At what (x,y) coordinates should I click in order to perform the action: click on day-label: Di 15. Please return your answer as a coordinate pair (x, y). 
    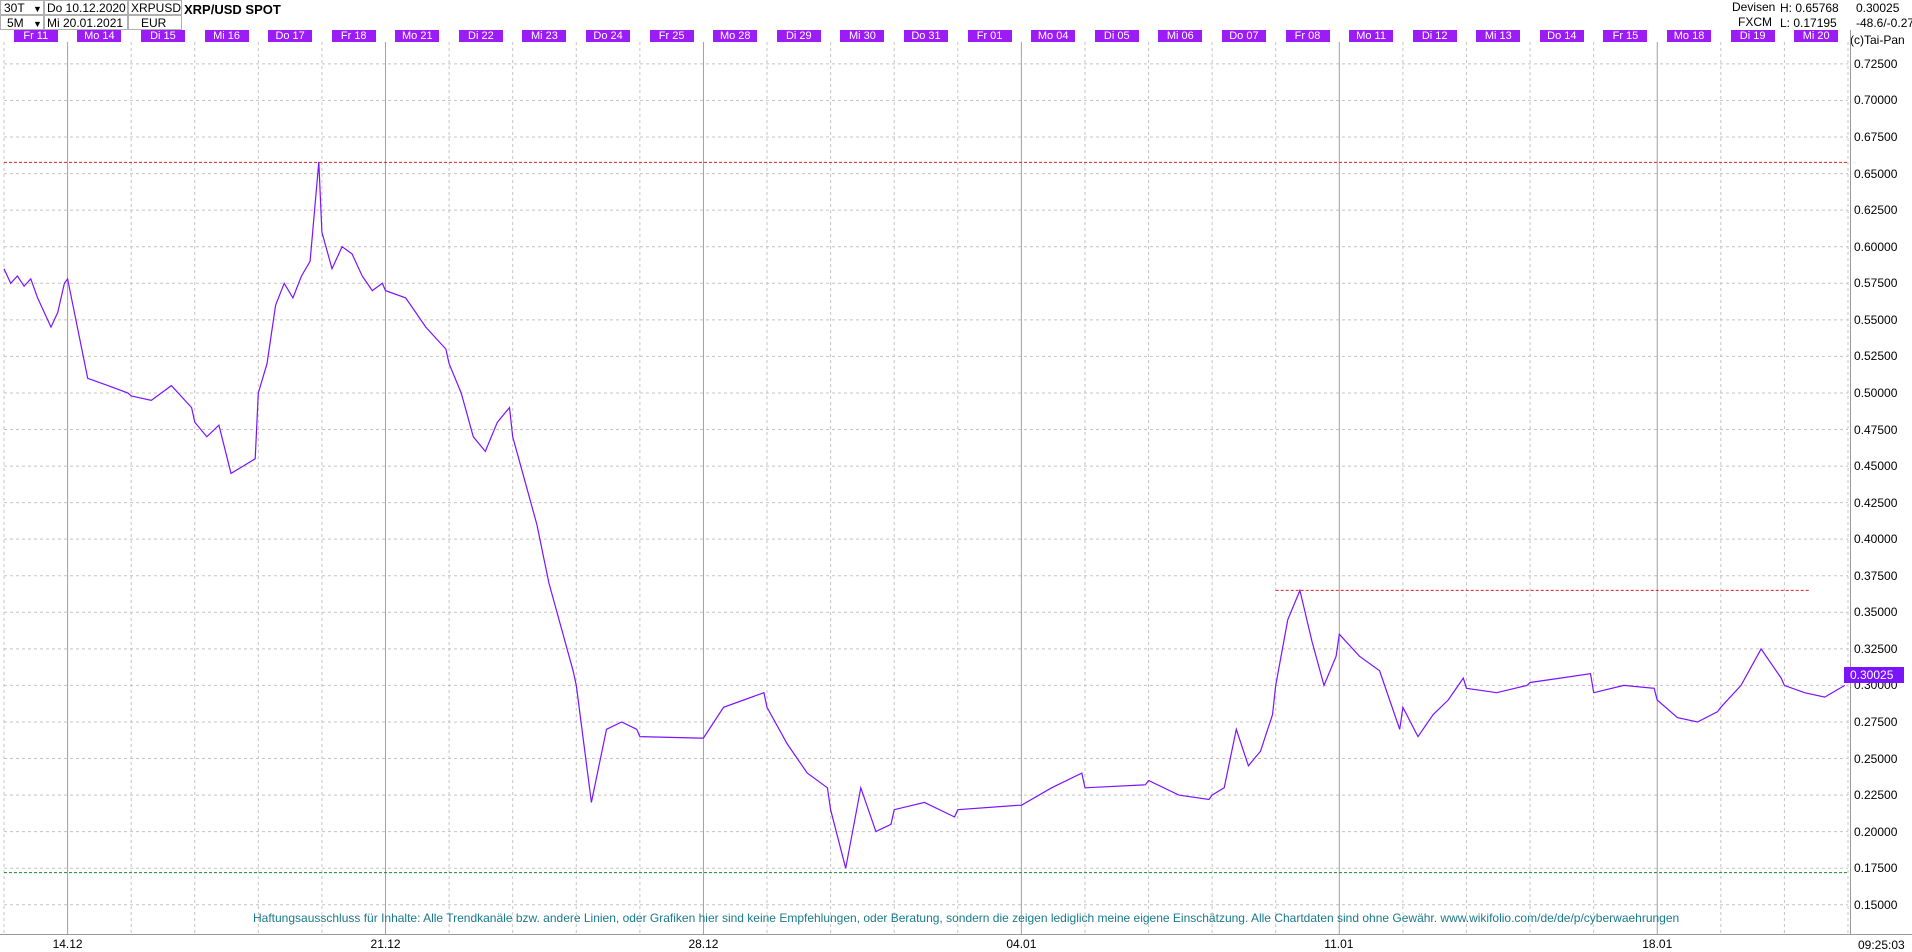
    Looking at the image, I should click on (162, 36).